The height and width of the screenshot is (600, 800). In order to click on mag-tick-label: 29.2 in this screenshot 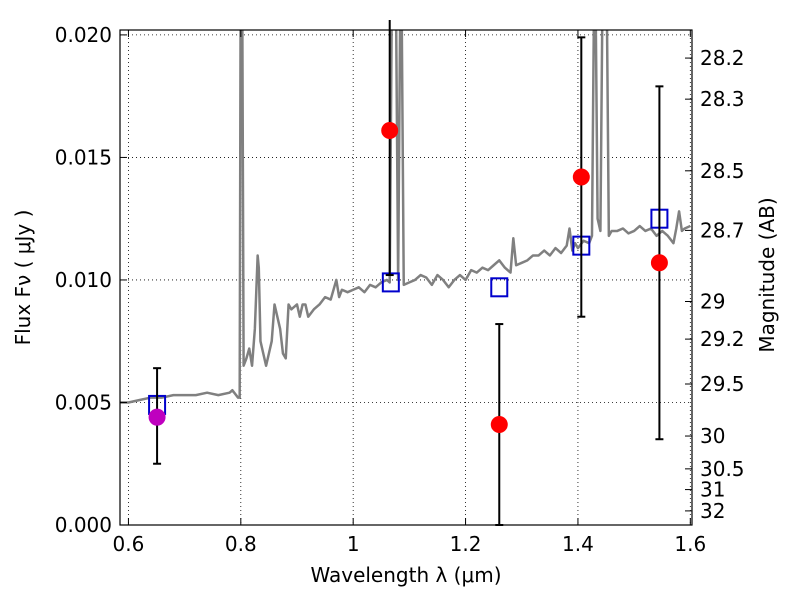, I will do `click(722, 339)`.